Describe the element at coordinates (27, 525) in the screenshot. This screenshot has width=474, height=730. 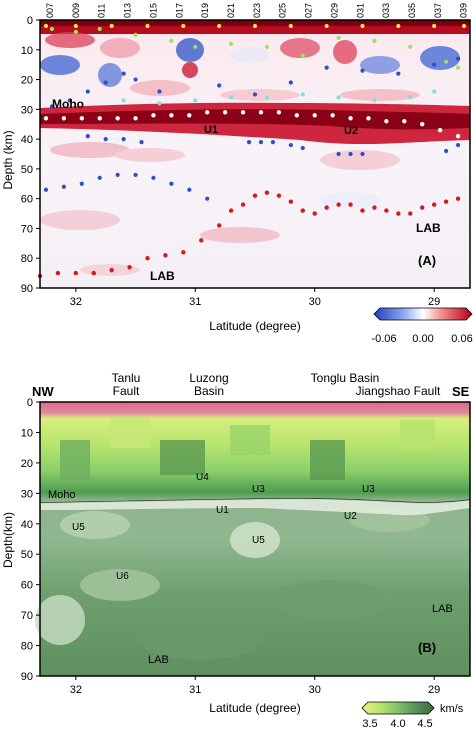
I see `panel-b-ytick-label: 40` at that location.